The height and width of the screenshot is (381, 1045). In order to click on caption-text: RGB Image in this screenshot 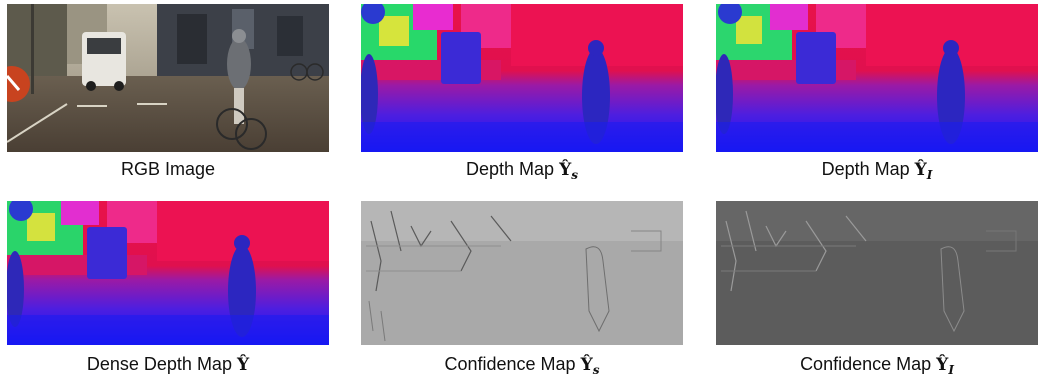, I will do `click(168, 169)`.